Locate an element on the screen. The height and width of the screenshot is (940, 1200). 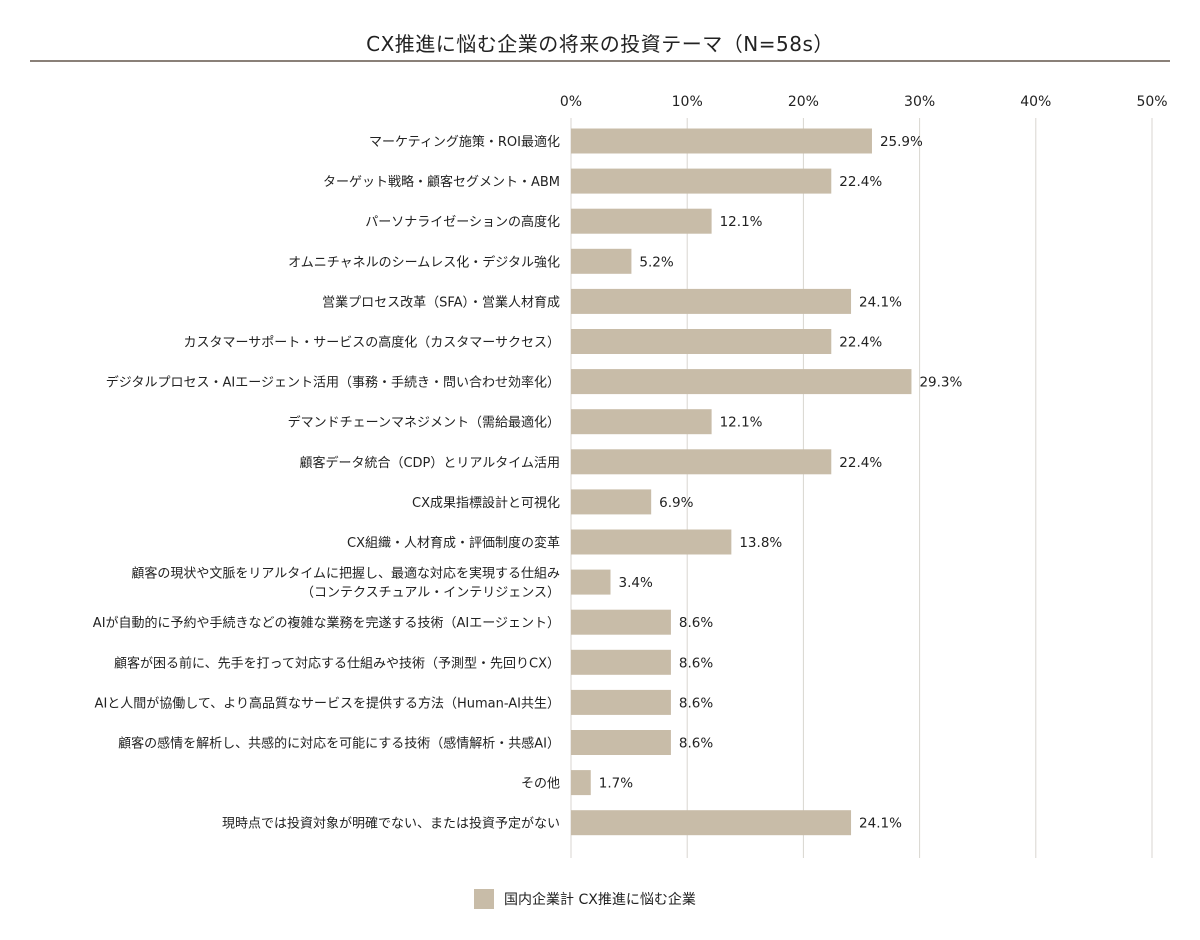
category-label: AIと人間が協働して、より高品質なサービスを提供する方法（Human-AI共生） is located at coordinates (327, 703).